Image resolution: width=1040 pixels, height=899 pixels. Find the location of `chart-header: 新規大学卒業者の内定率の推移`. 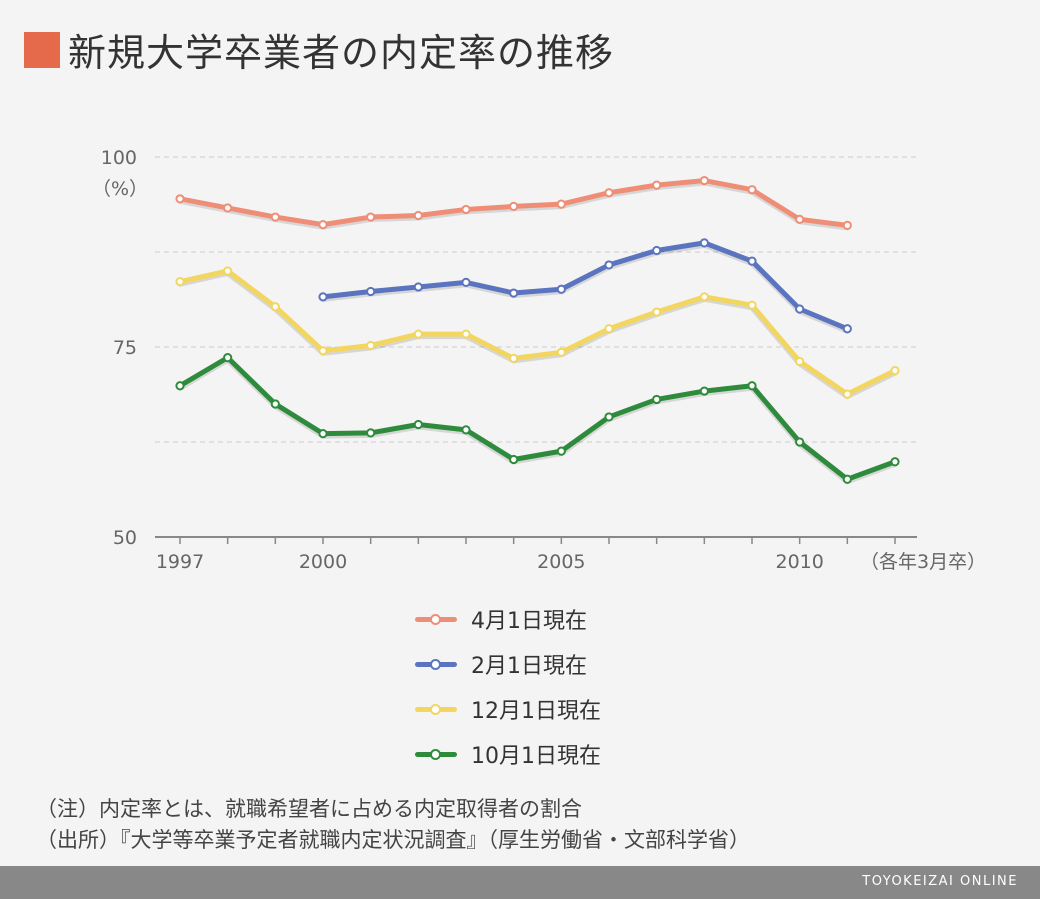

chart-header: 新規大学卒業者の内定率の推移 is located at coordinates (319, 49).